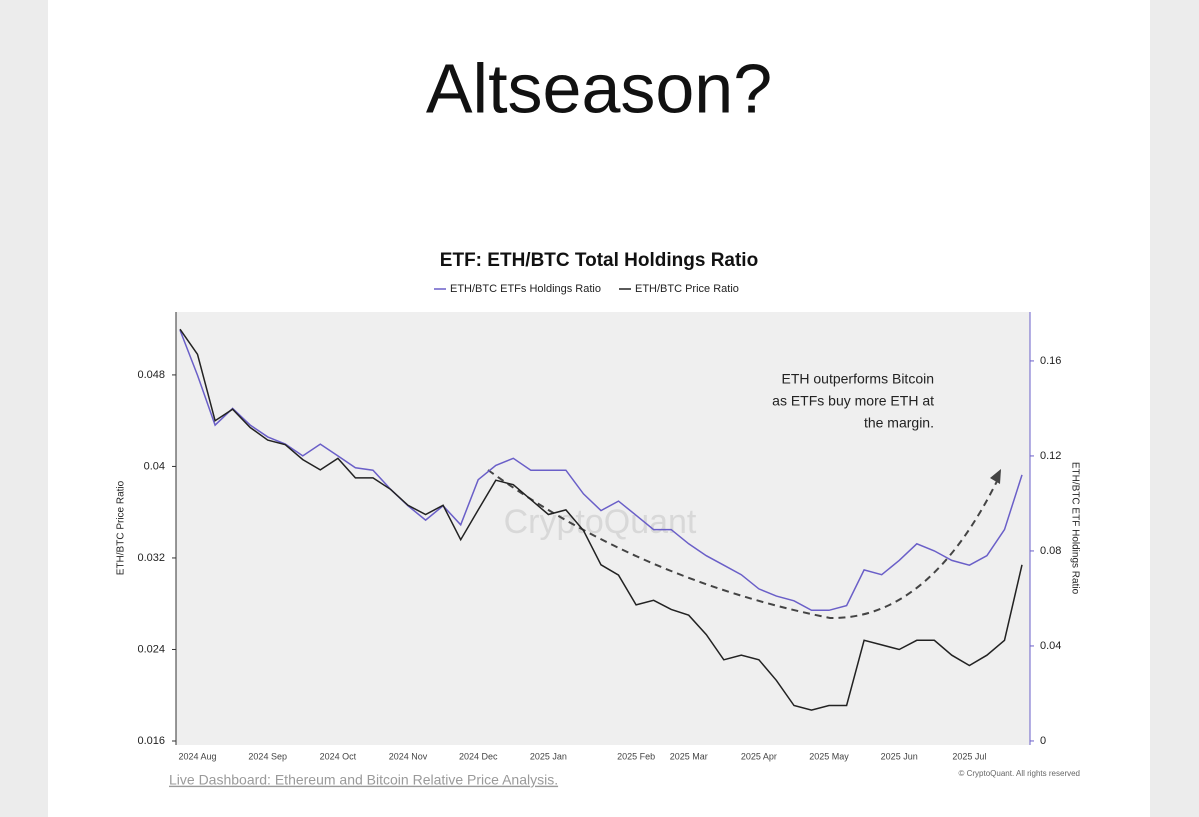 The width and height of the screenshot is (1199, 817). I want to click on x-tick-label: 2024 Nov, so click(408, 756).